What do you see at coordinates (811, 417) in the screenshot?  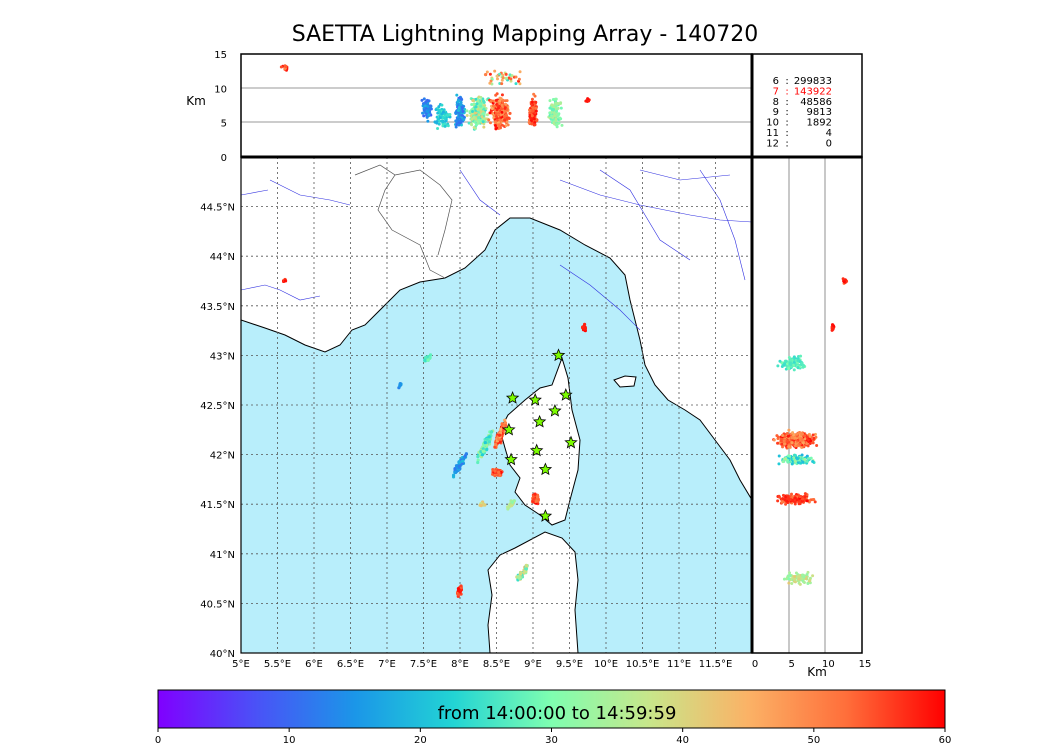 I see `altitude-lat-panel: 0 5 10 15 Km` at bounding box center [811, 417].